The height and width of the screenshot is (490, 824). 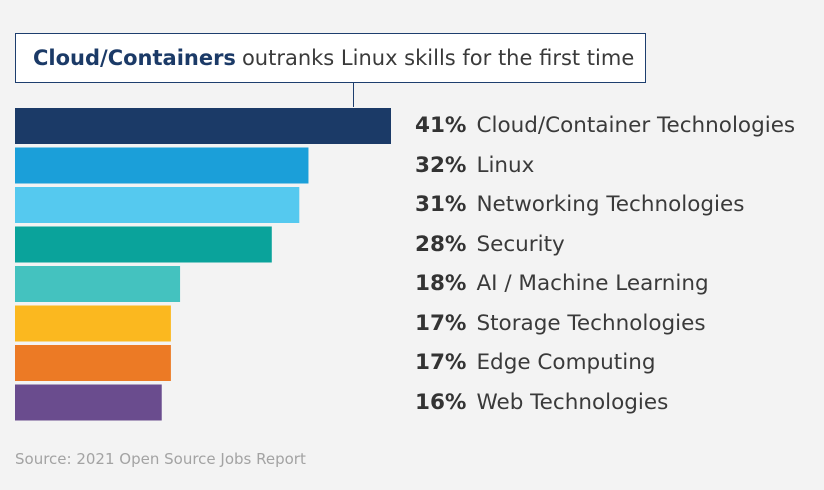 I want to click on value-label-4: 18%, so click(x=441, y=283).